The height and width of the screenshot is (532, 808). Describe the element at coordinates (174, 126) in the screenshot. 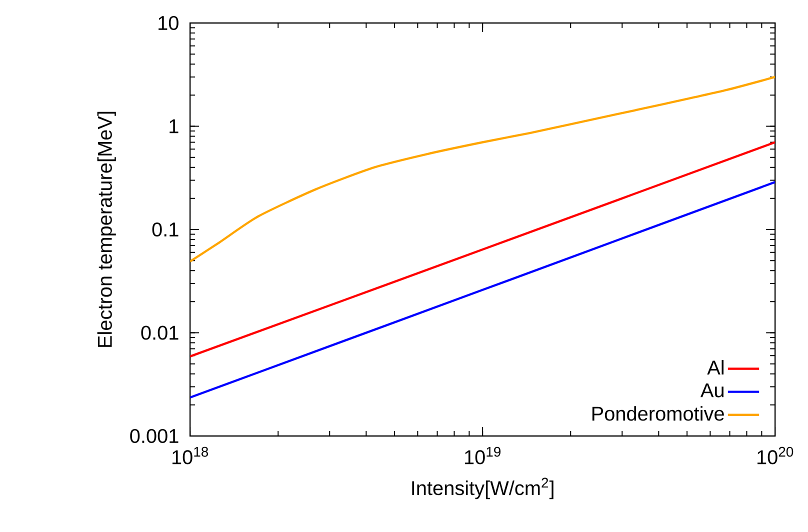

I see `y-tick-label: 1` at that location.